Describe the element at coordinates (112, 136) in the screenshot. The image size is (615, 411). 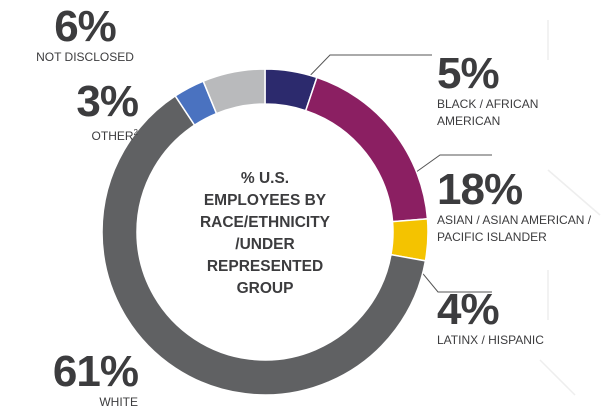
I see `category-text: OTHER` at that location.